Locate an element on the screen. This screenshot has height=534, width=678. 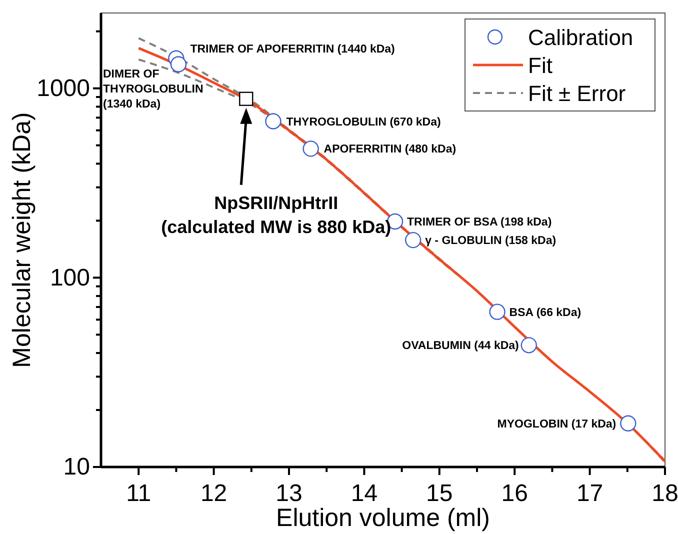
x-tick-label: 16 is located at coordinates (514, 493).